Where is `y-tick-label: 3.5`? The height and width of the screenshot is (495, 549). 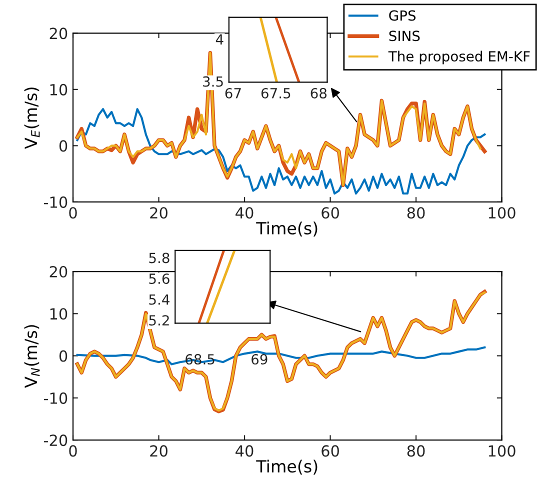 y-tick-label: 3.5 is located at coordinates (213, 81).